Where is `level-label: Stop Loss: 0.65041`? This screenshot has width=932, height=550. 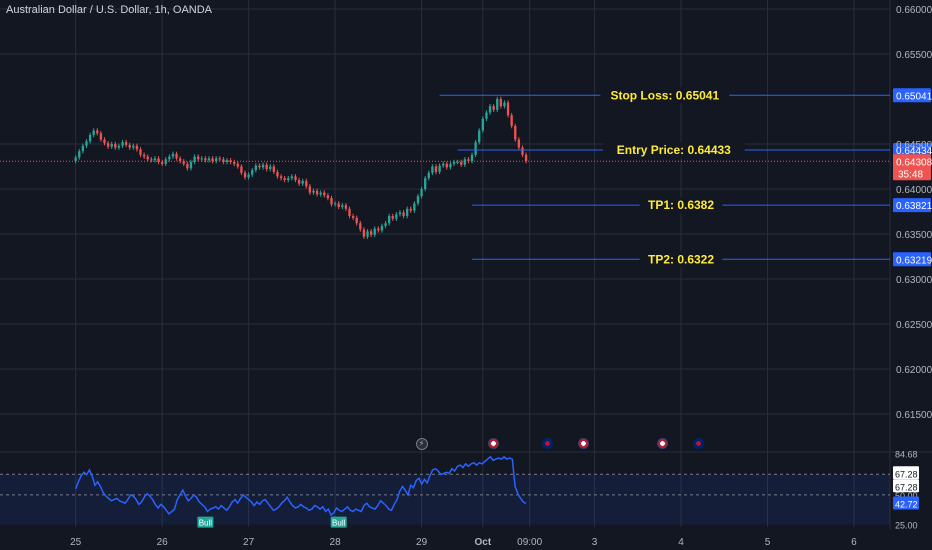 level-label: Stop Loss: 0.65041 is located at coordinates (664, 95).